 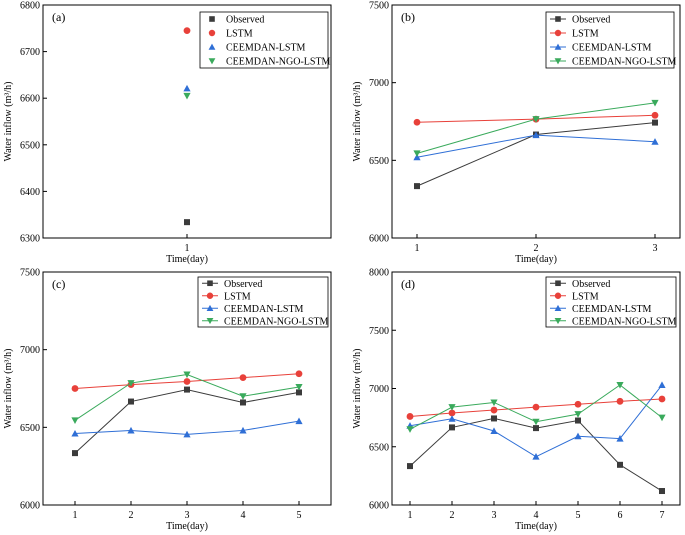 I want to click on panel-label: (a), so click(x=58, y=17).